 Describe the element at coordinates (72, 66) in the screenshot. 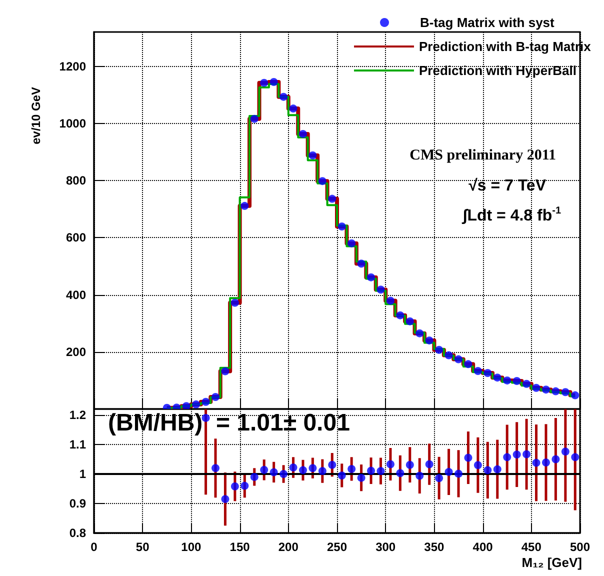

I see `y-tick-label: 1200` at that location.